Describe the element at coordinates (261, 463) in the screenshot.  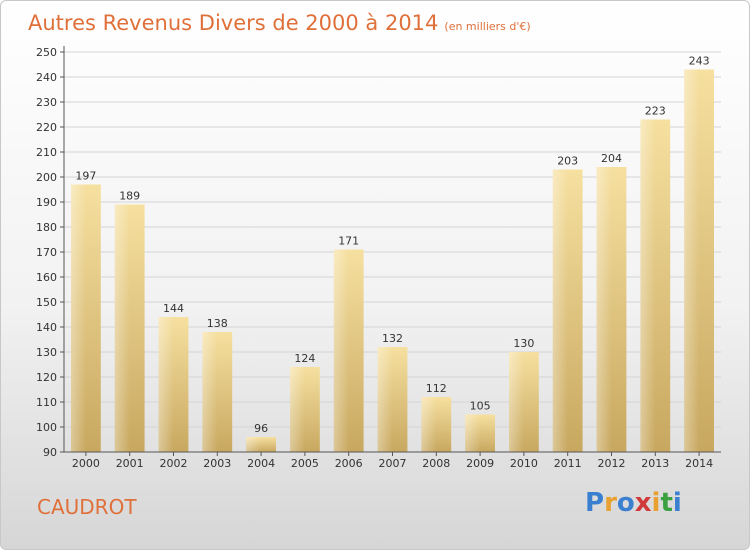
I see `x-tick-label: 2004` at that location.